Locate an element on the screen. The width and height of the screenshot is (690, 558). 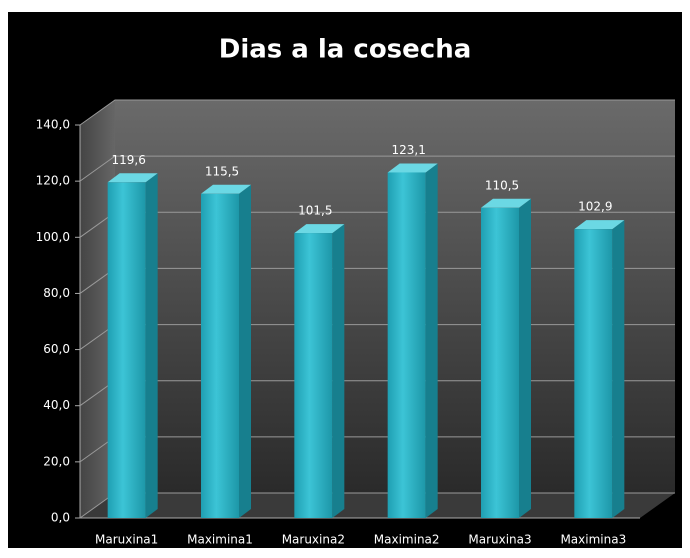
y-tick-label: 120,0 is located at coordinates (53, 181).